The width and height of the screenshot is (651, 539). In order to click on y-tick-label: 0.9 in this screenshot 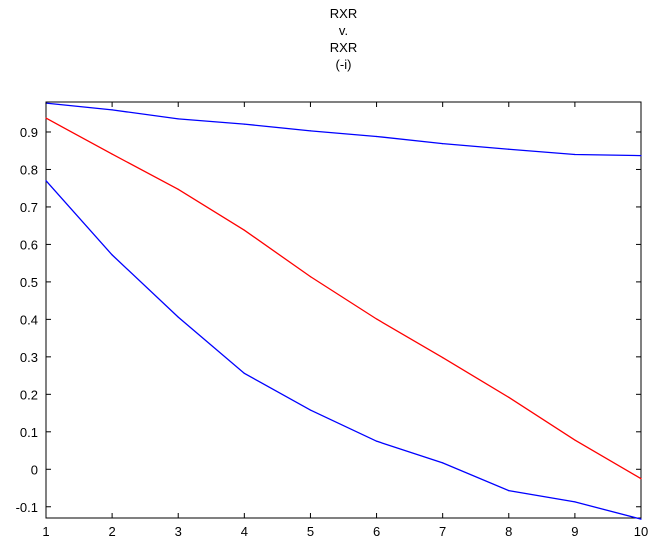, I will do `click(29, 132)`.